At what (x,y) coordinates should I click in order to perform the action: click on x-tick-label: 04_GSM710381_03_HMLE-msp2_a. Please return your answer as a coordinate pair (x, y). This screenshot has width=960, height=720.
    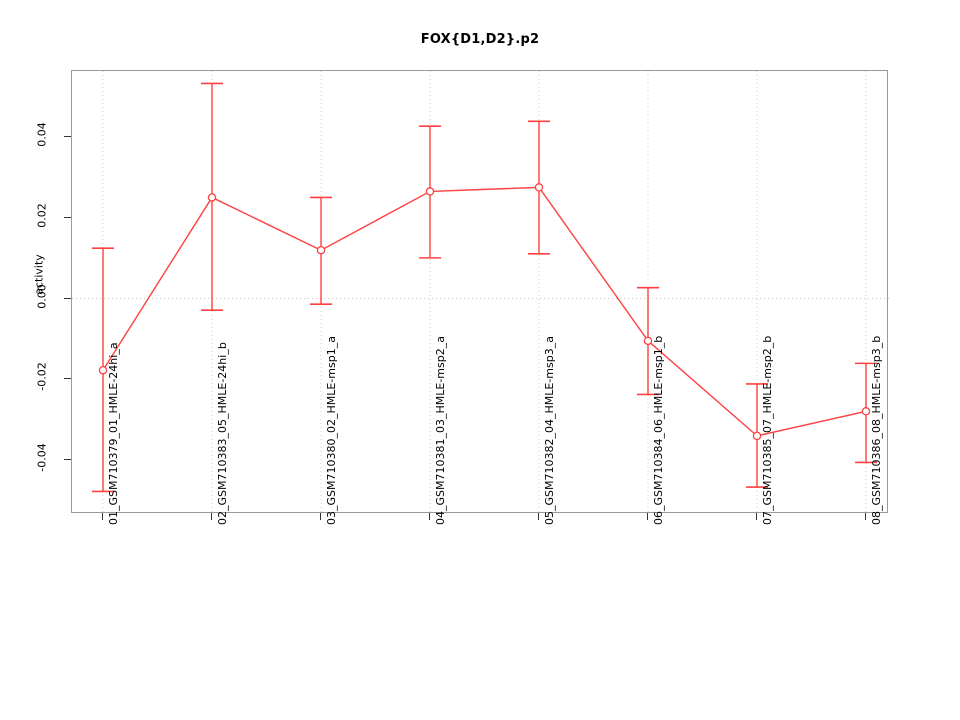
    Looking at the image, I should click on (440, 430).